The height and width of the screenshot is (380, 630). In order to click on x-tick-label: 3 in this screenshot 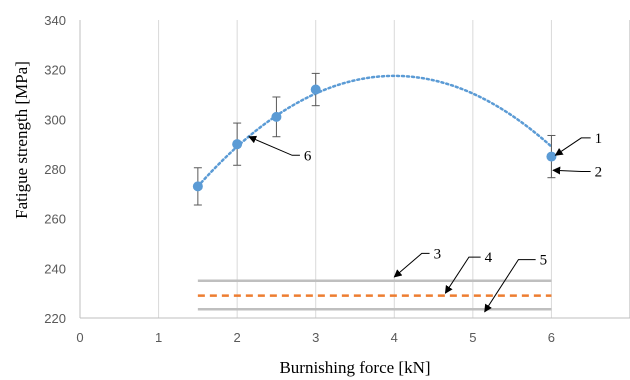, I will do `click(315, 337)`.